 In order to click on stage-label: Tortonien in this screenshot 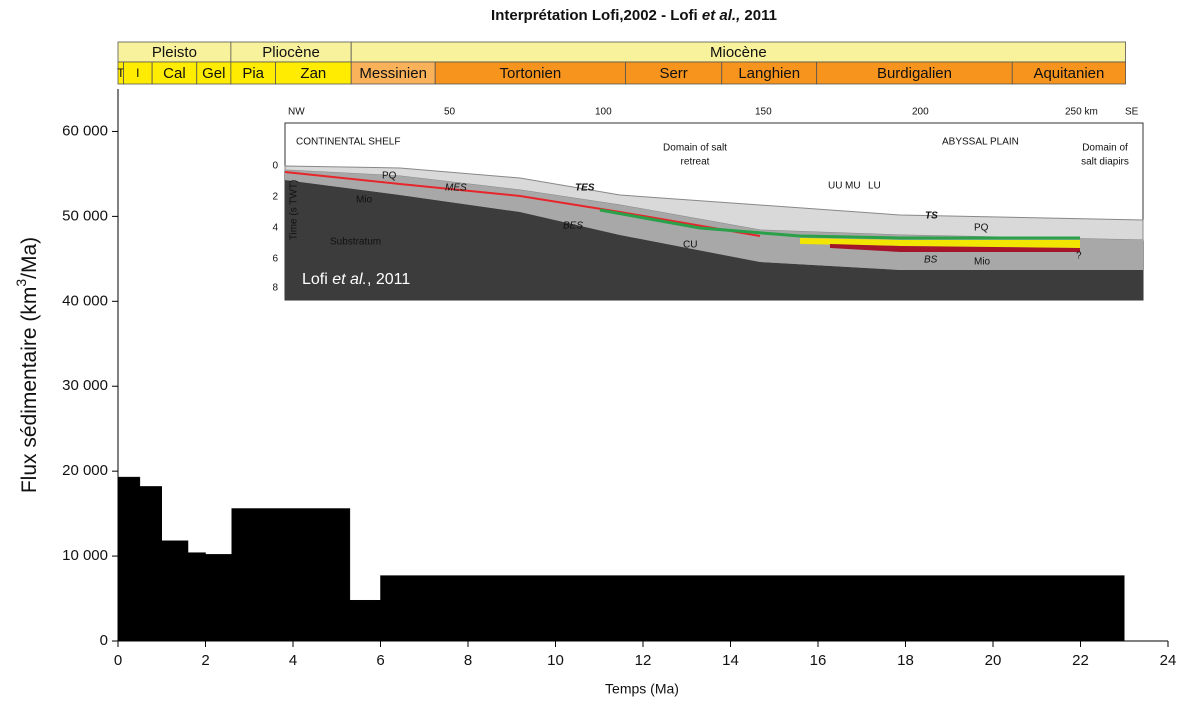, I will do `click(530, 73)`.